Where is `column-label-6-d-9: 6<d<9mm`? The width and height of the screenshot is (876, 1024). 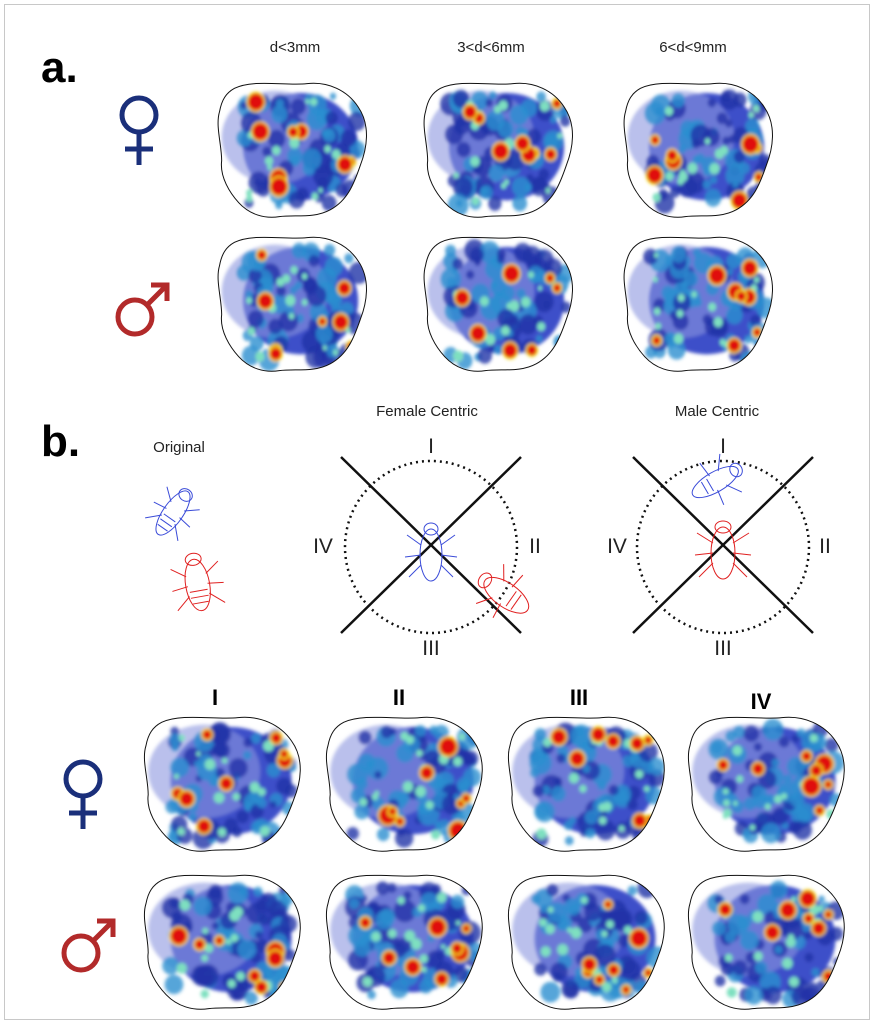 column-label-6-d-9: 6<d<9mm is located at coordinates (693, 47).